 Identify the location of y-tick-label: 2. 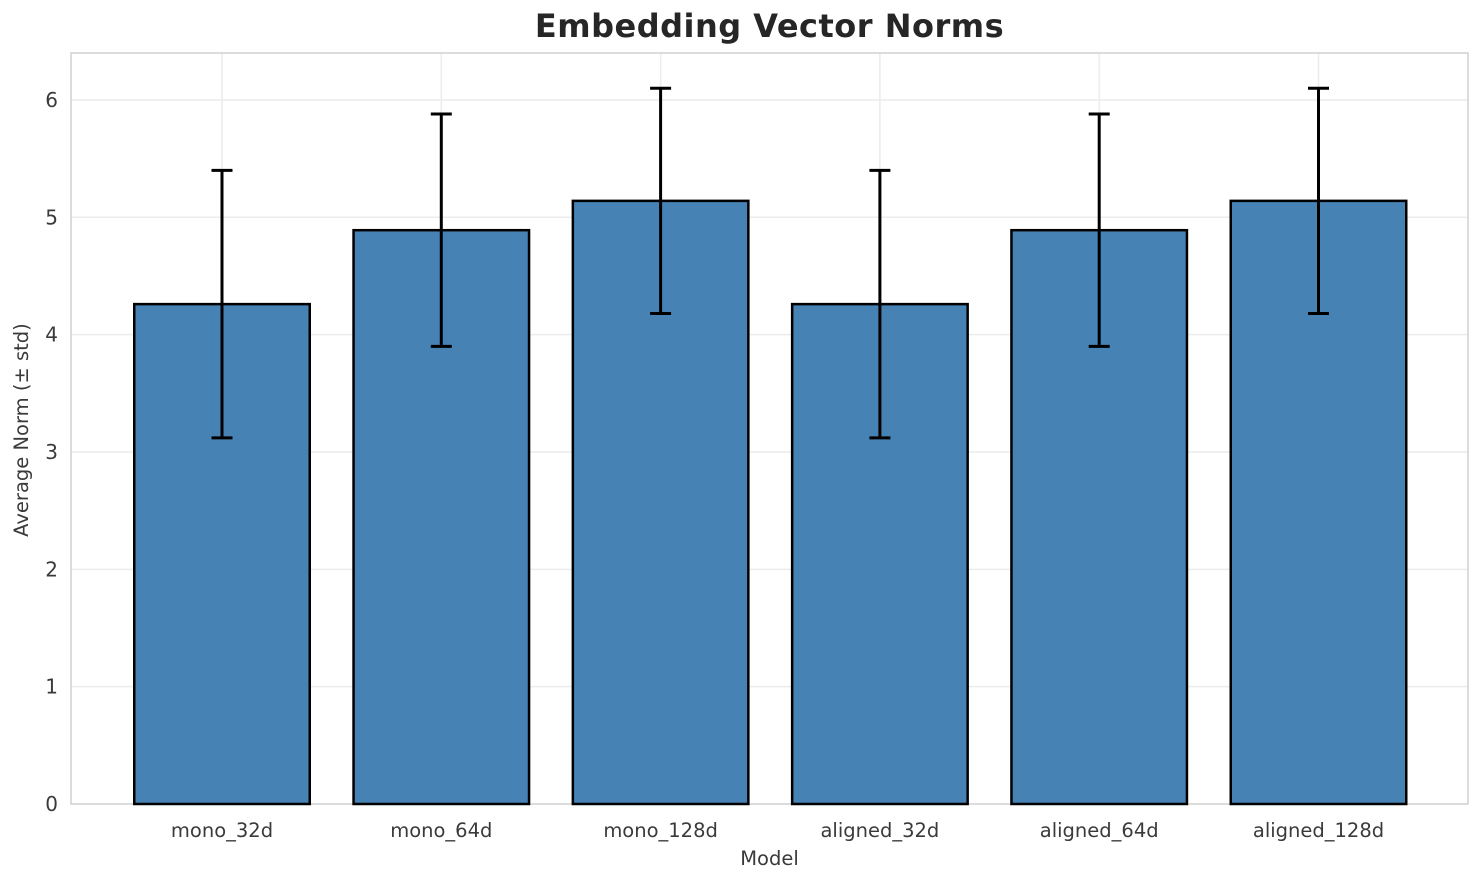
(51, 569).